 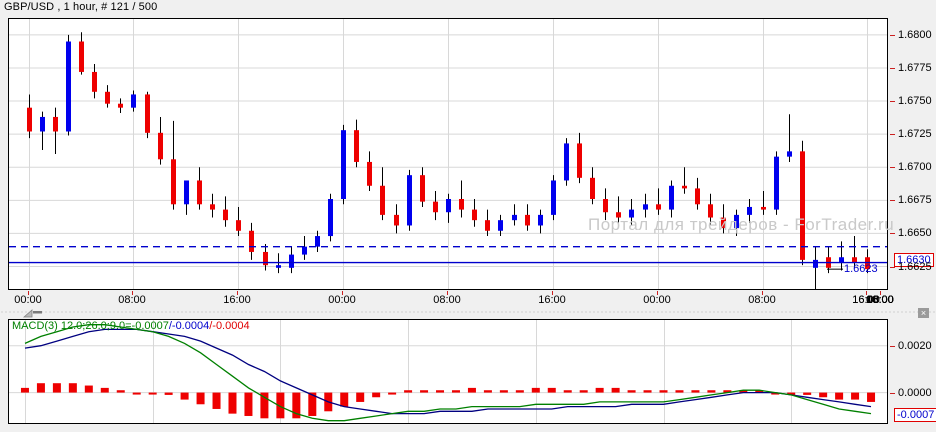 I want to click on price-axis-label: 1.6775, so click(x=915, y=67).